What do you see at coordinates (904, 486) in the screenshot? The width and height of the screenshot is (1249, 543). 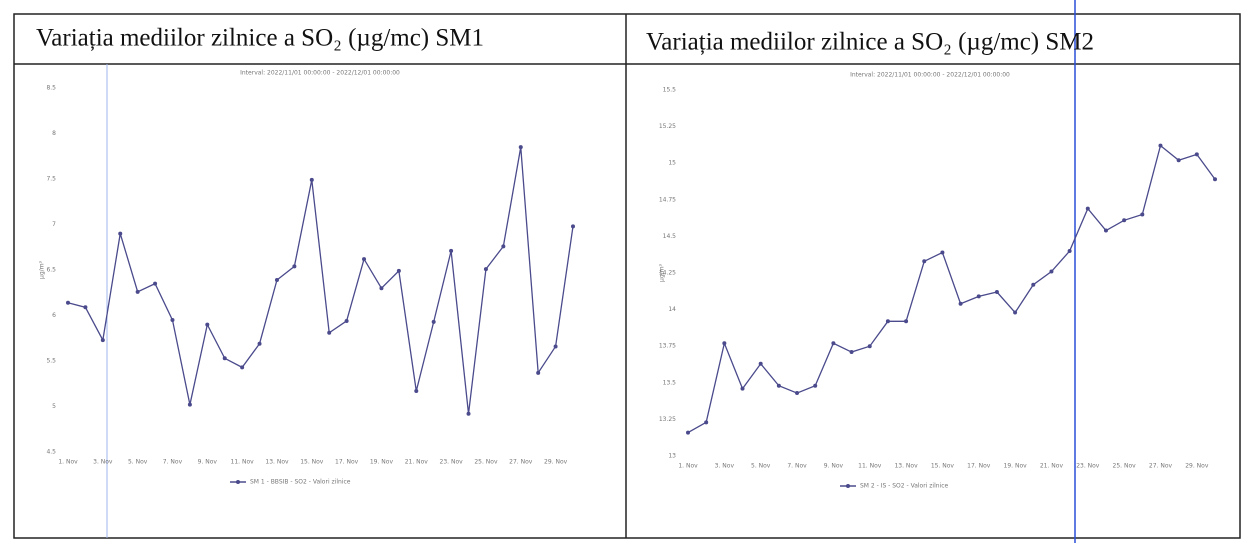 I see `legend-label: SM 2 - IS - SO2 - Valori zilnice` at bounding box center [904, 486].